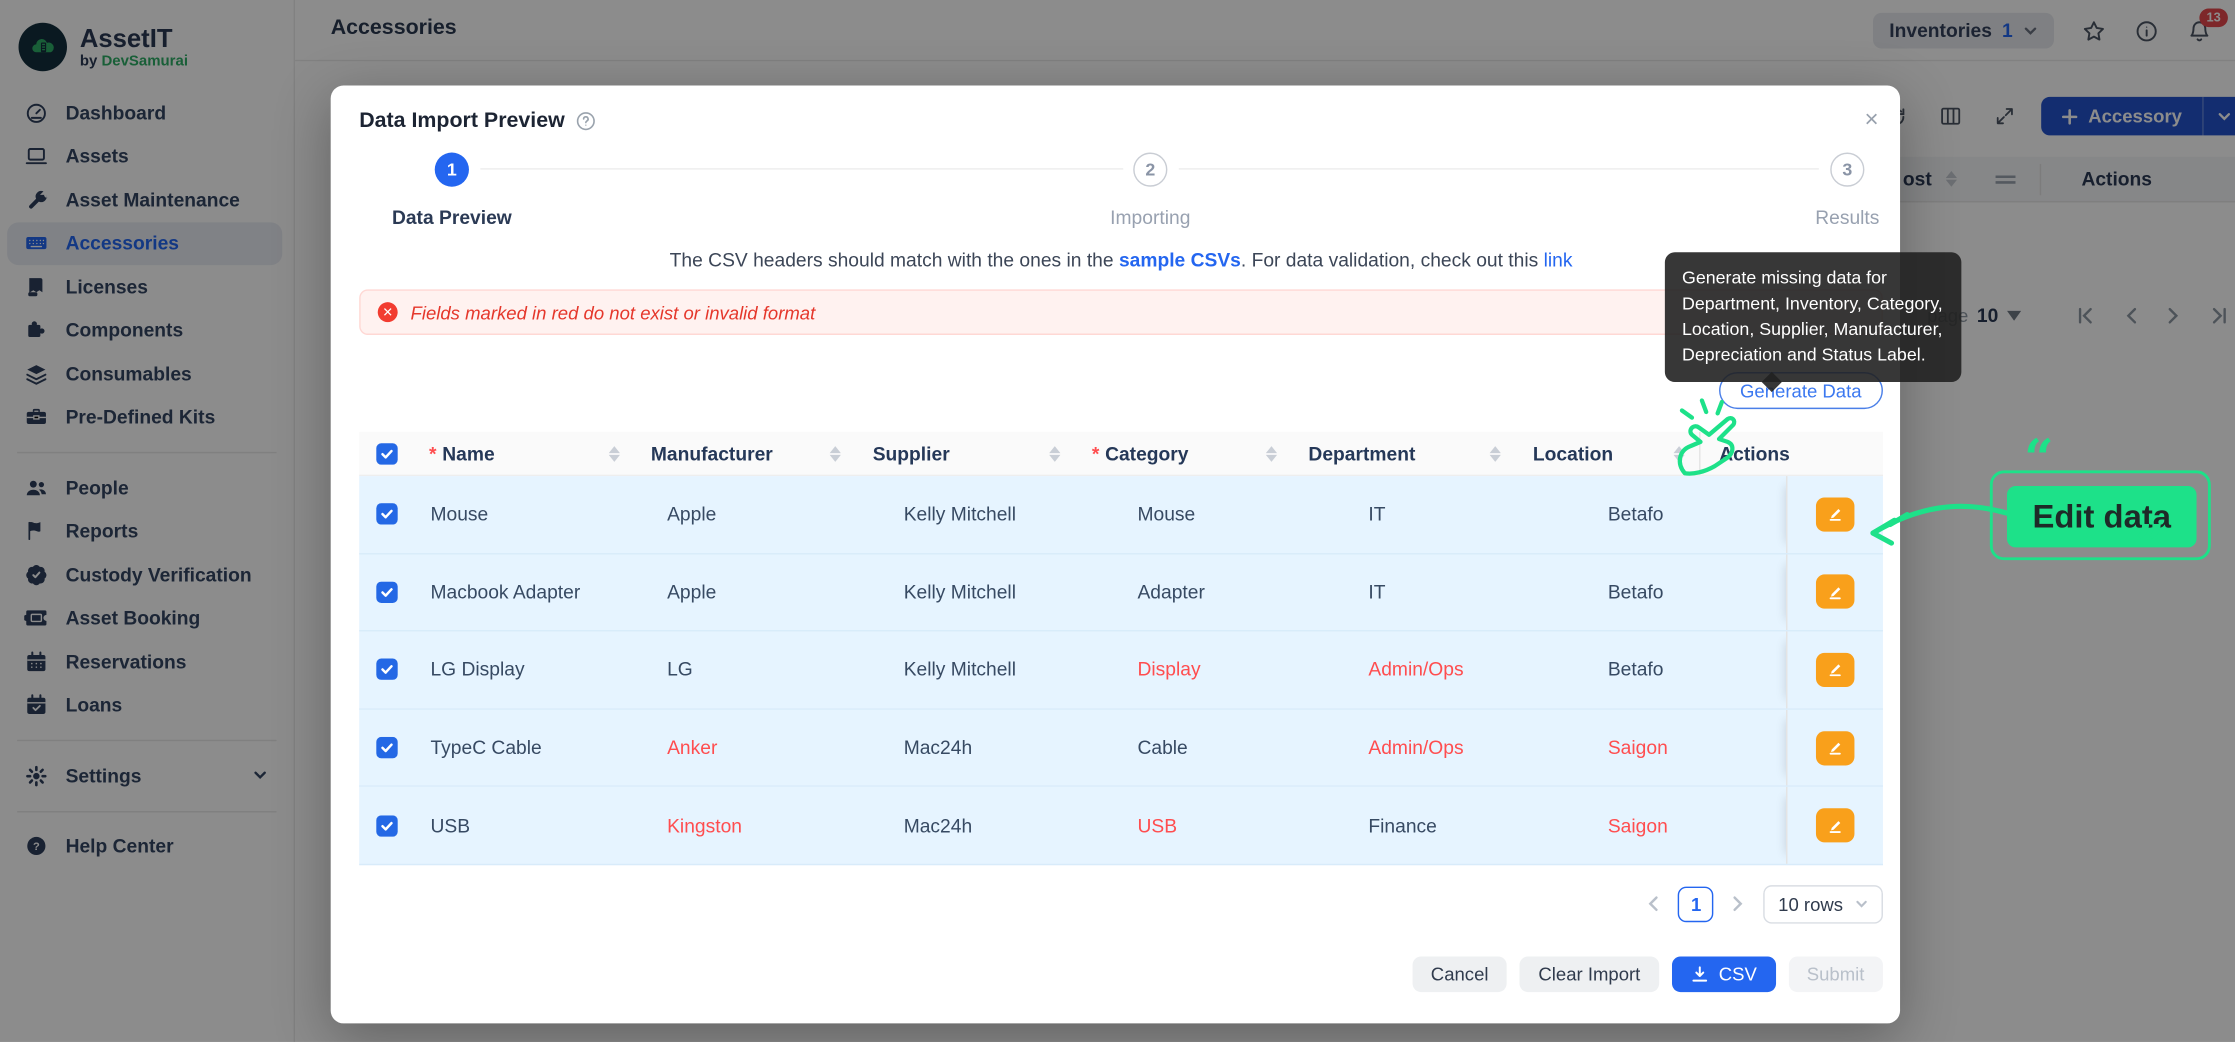 The image size is (2235, 1042). Describe the element at coordinates (1403, 453) in the screenshot. I see `column-header-department: Department` at that location.